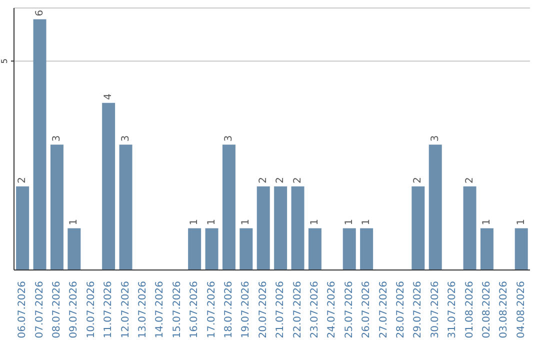 The height and width of the screenshot is (340, 540). I want to click on x-tick-label: 04.08.2026, so click(521, 309).